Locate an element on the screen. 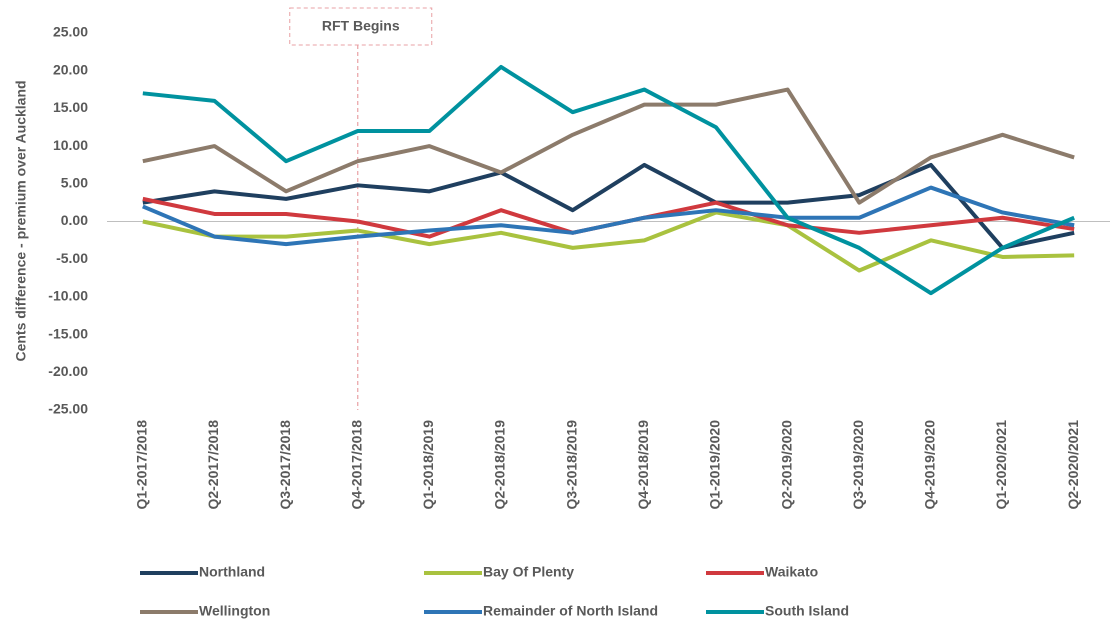 Image resolution: width=1110 pixels, height=632 pixels. x-tick-label: Q3-2017/2018 is located at coordinates (285, 465).